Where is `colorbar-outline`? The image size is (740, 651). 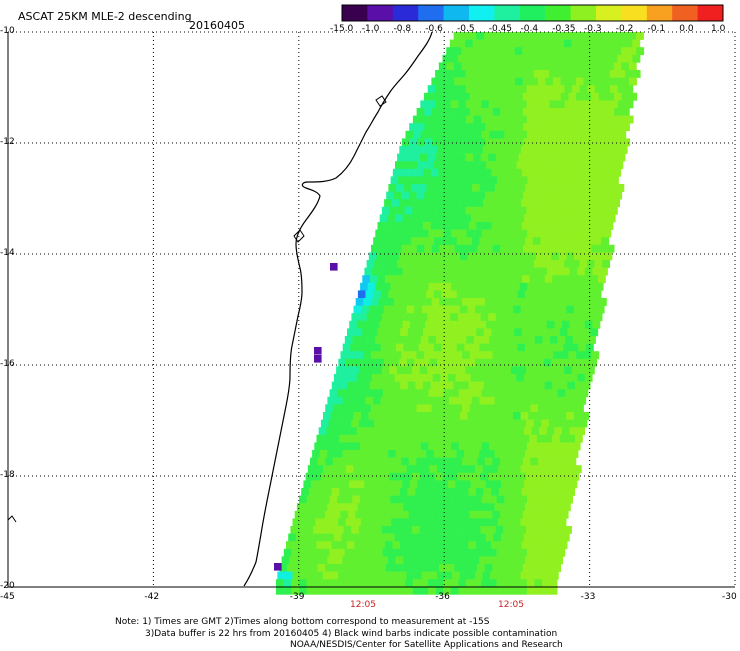
colorbar-outline is located at coordinates (532, 13).